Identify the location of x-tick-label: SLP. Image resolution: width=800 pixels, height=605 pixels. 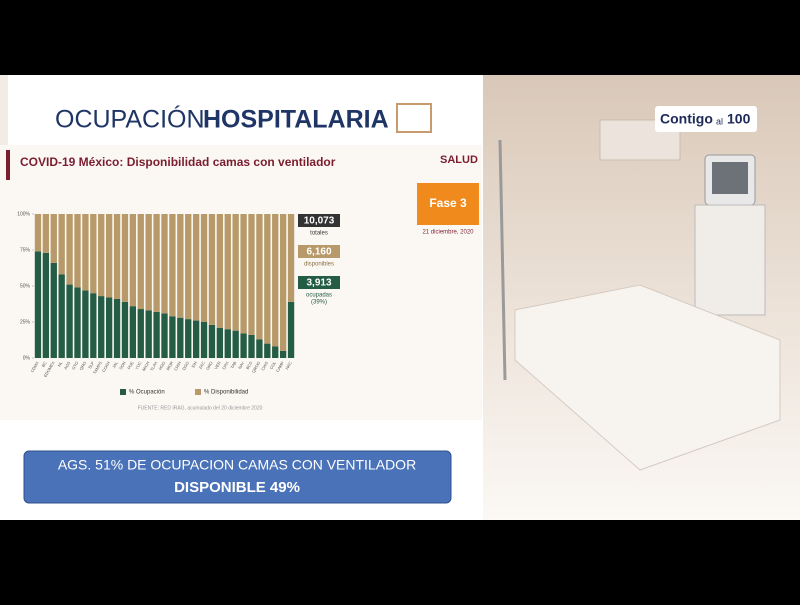
(91, 364).